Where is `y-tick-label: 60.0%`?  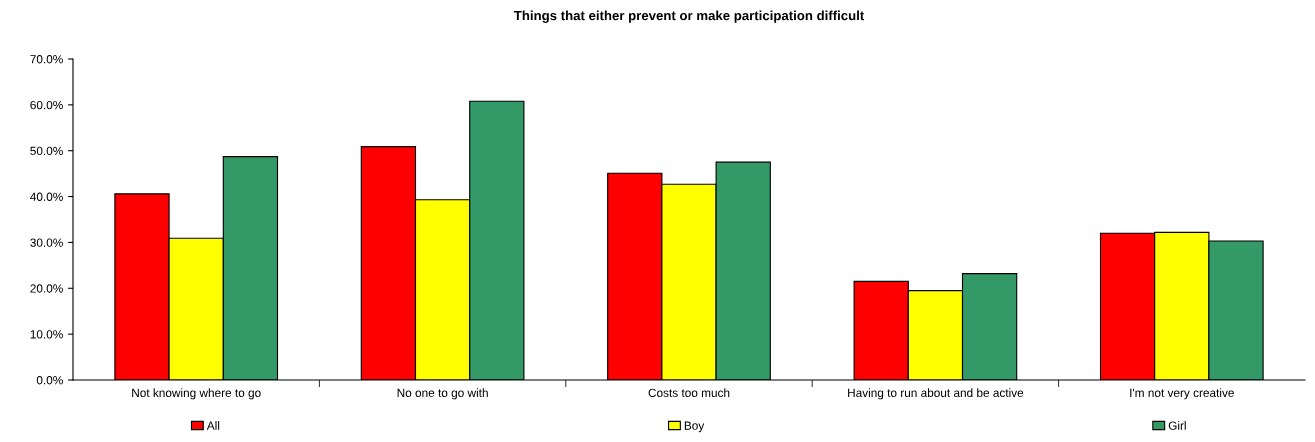
y-tick-label: 60.0% is located at coordinates (46, 105).